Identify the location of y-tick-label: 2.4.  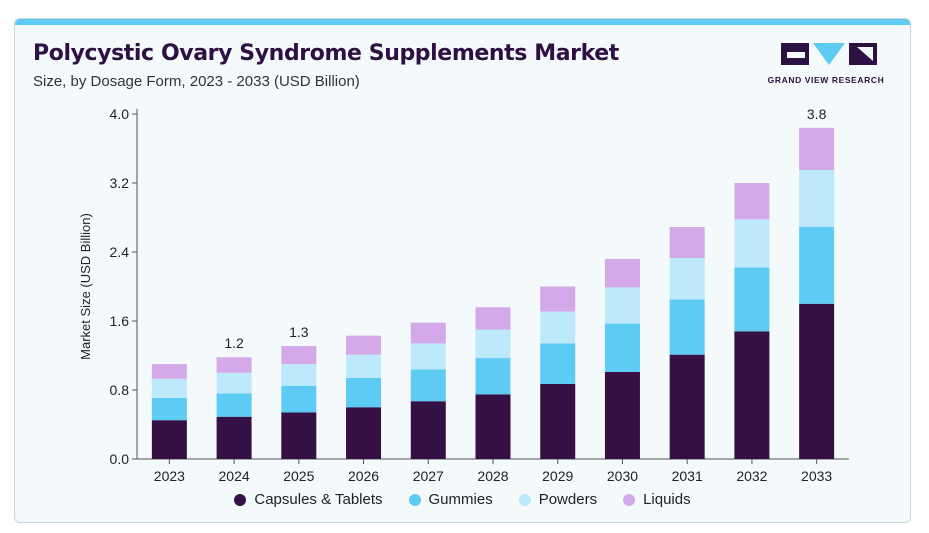
(120, 252).